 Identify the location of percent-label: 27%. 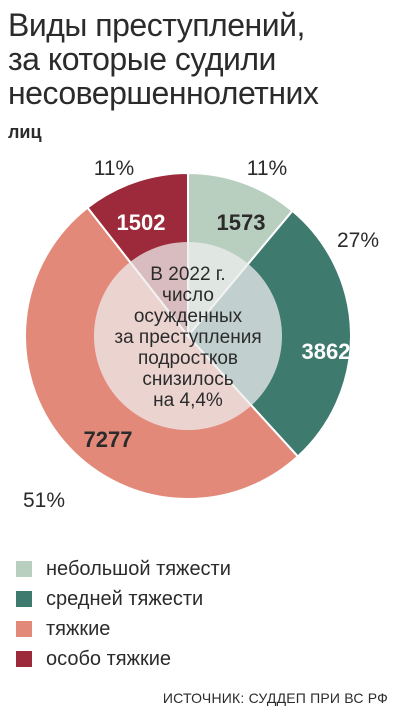
(358, 240).